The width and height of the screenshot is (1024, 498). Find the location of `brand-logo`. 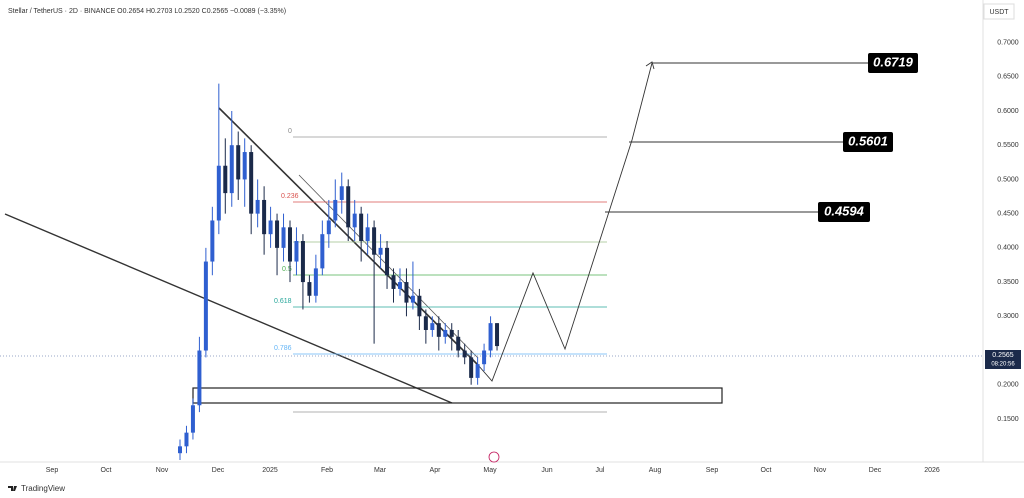

brand-logo is located at coordinates (12, 488).